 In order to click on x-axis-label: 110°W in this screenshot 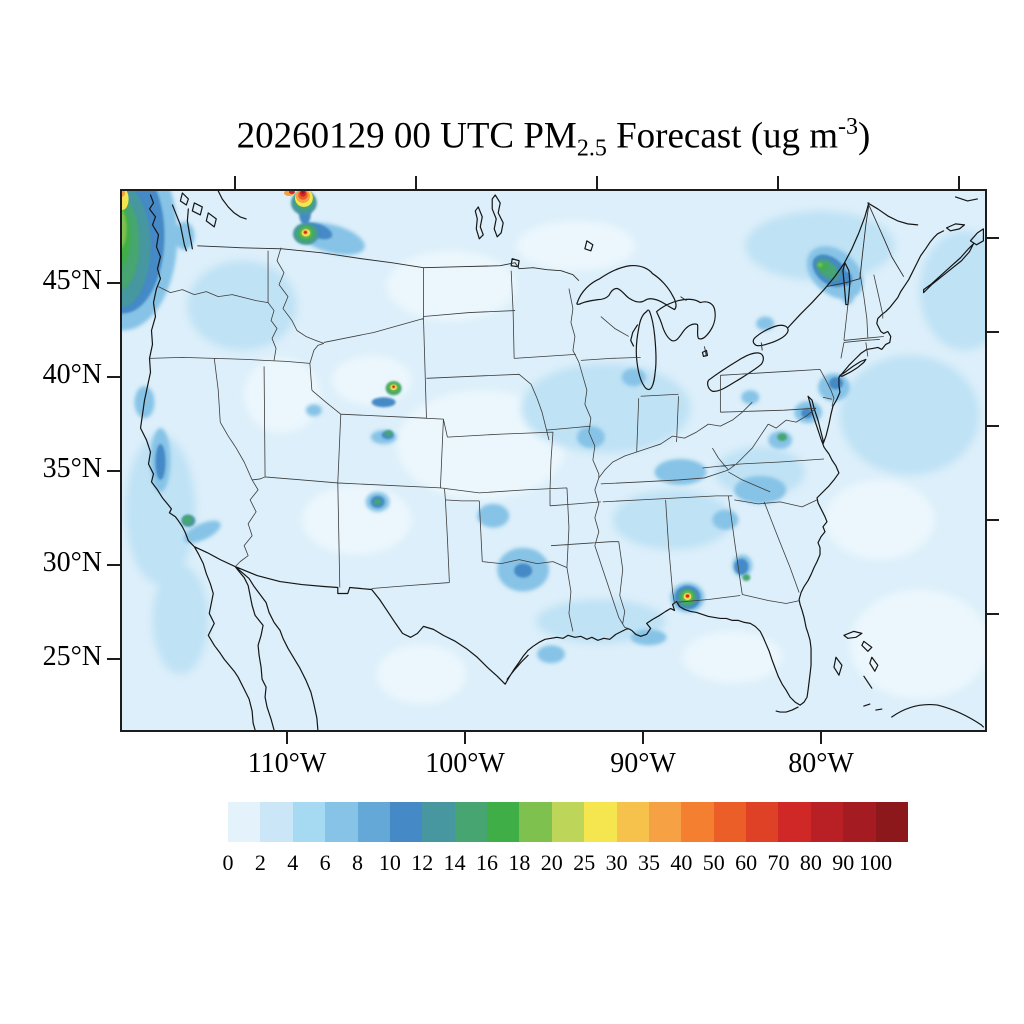, I will do `click(287, 763)`.